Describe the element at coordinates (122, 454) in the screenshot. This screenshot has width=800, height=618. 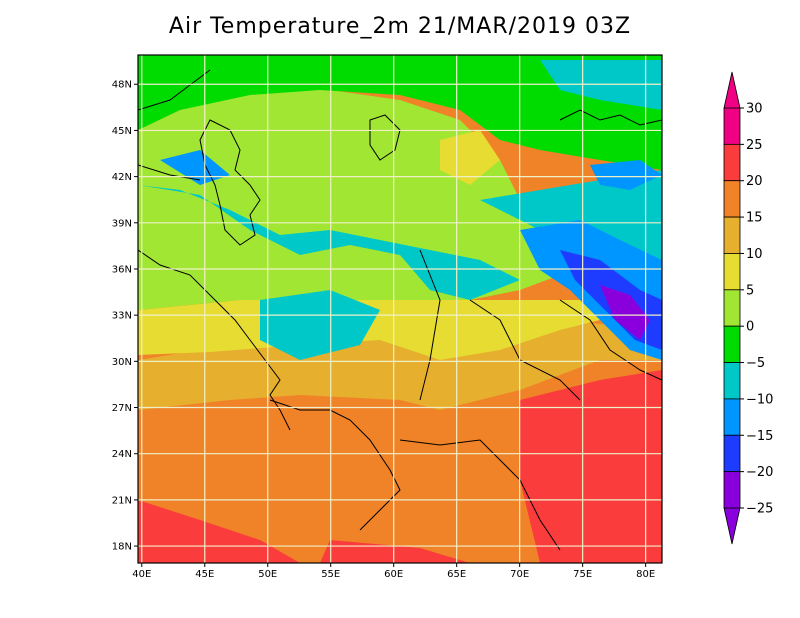
I see `lat-tick-label: 24N` at that location.